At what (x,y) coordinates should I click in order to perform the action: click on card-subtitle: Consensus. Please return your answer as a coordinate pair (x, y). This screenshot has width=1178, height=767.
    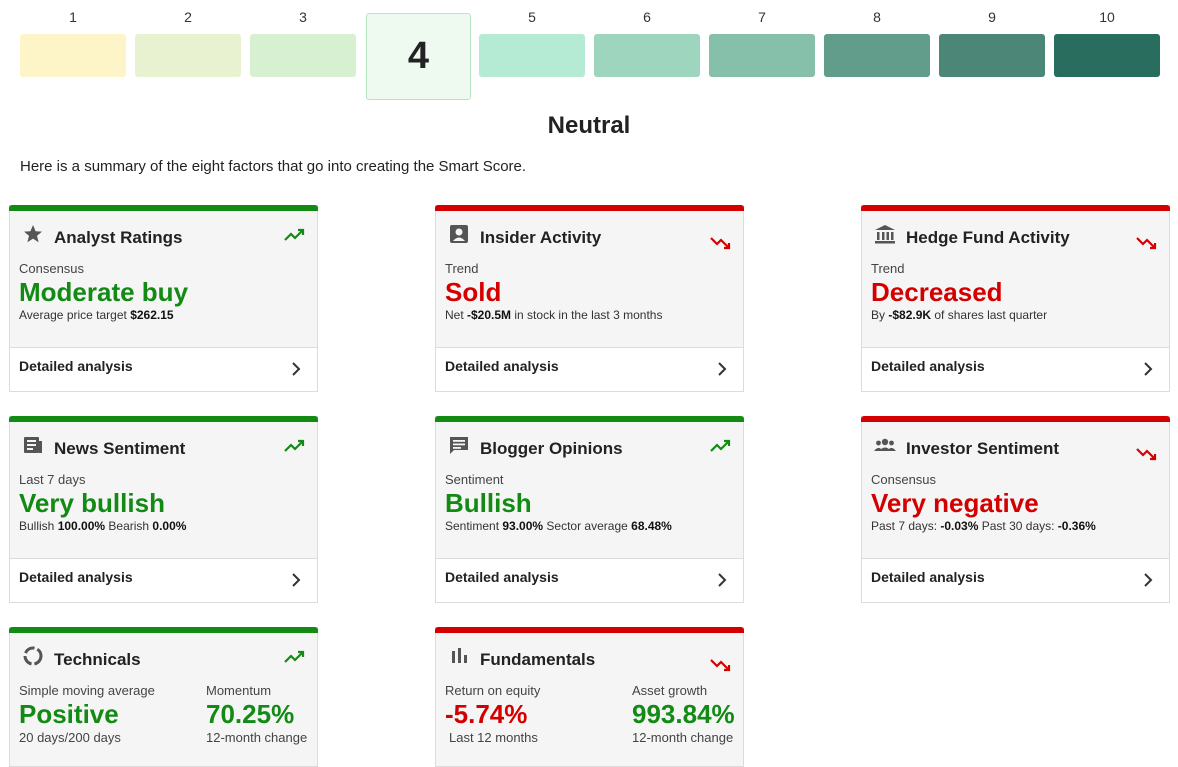
    Looking at the image, I should click on (904, 479).